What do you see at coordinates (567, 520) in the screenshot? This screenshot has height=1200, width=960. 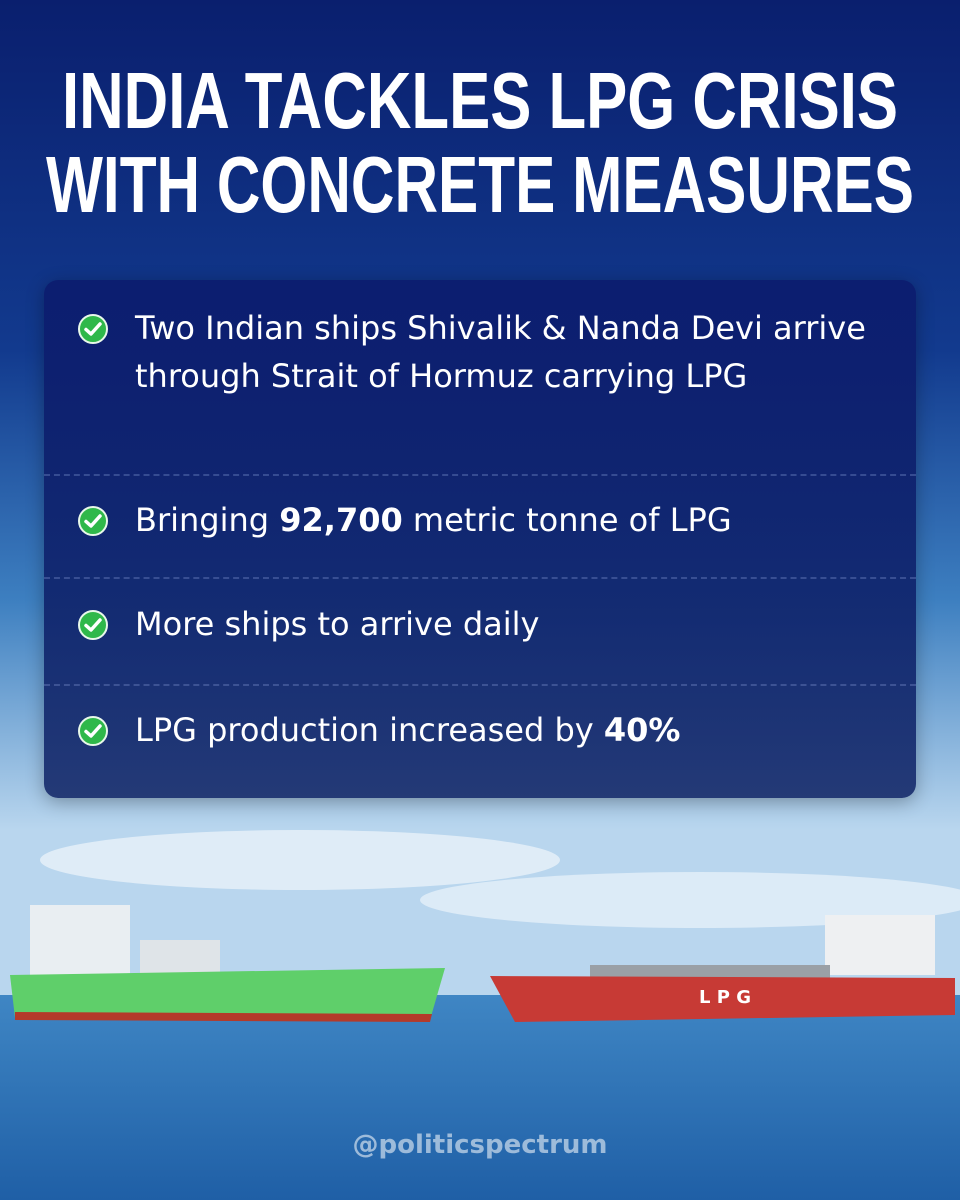 I see `item-text: metric tonne of LPG` at bounding box center [567, 520].